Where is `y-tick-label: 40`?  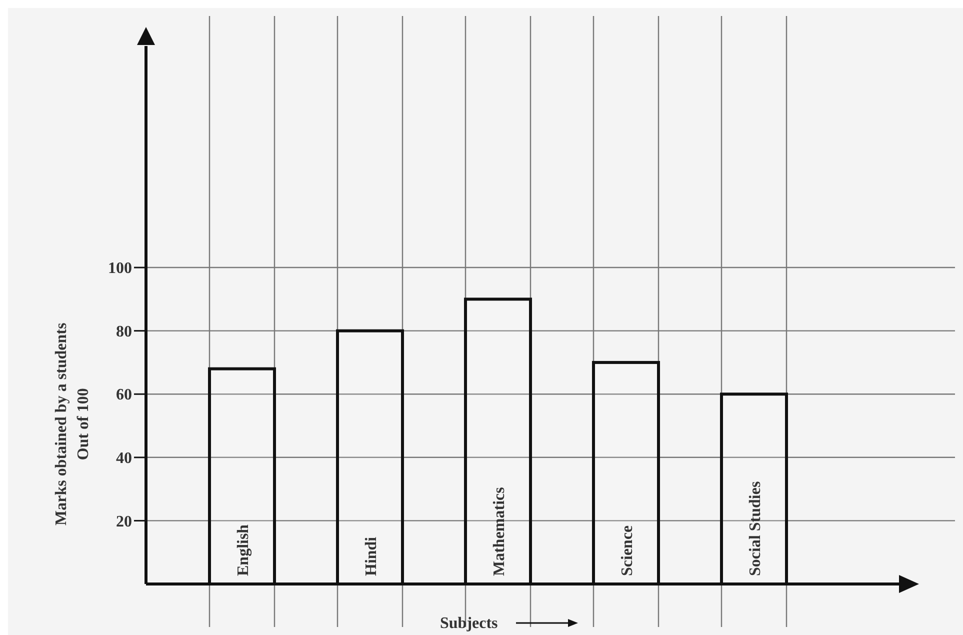
y-tick-label: 40 is located at coordinates (124, 459).